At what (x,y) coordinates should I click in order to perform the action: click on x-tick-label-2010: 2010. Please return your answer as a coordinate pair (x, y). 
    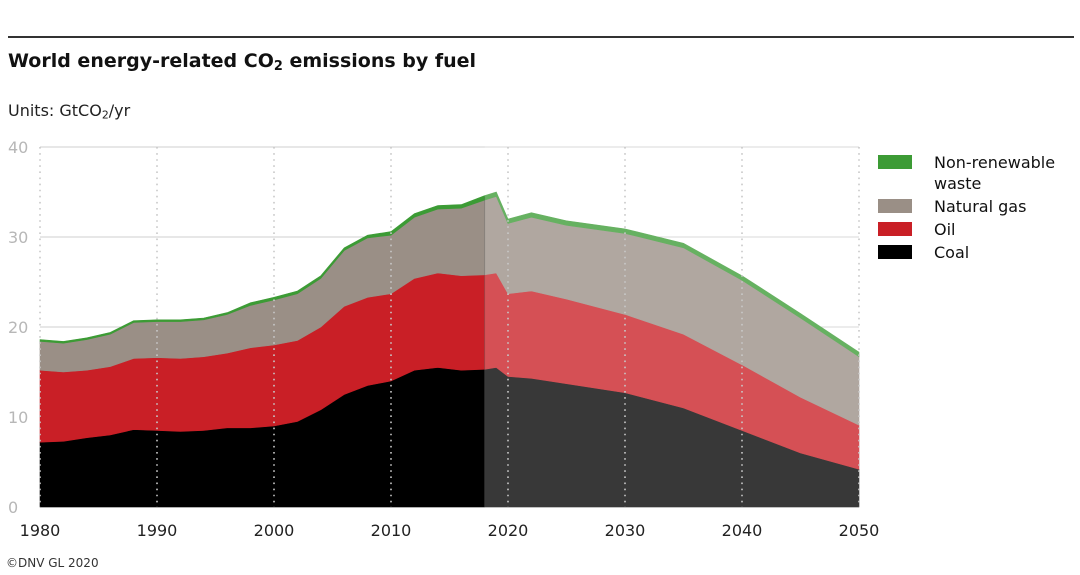
    Looking at the image, I should click on (391, 530).